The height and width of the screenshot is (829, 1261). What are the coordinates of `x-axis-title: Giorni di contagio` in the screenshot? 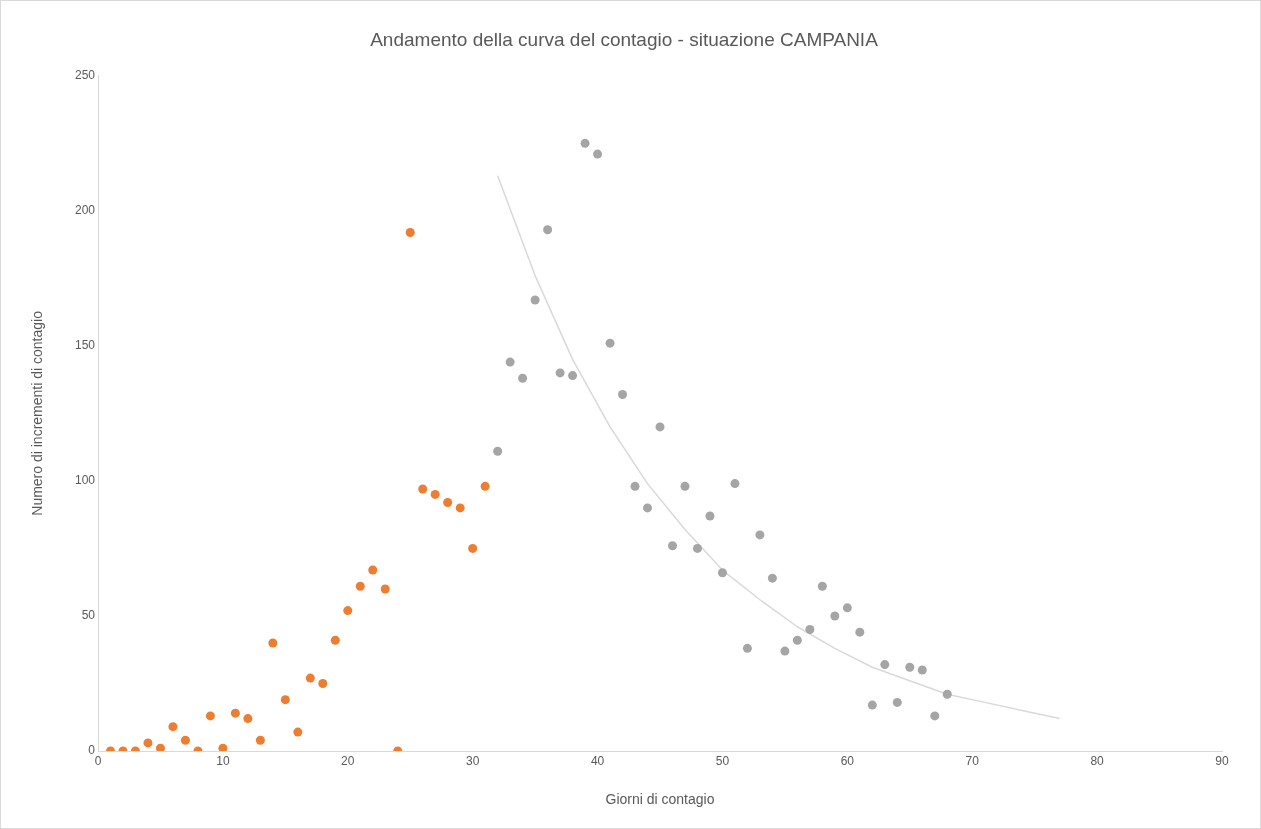 It's located at (660, 799).